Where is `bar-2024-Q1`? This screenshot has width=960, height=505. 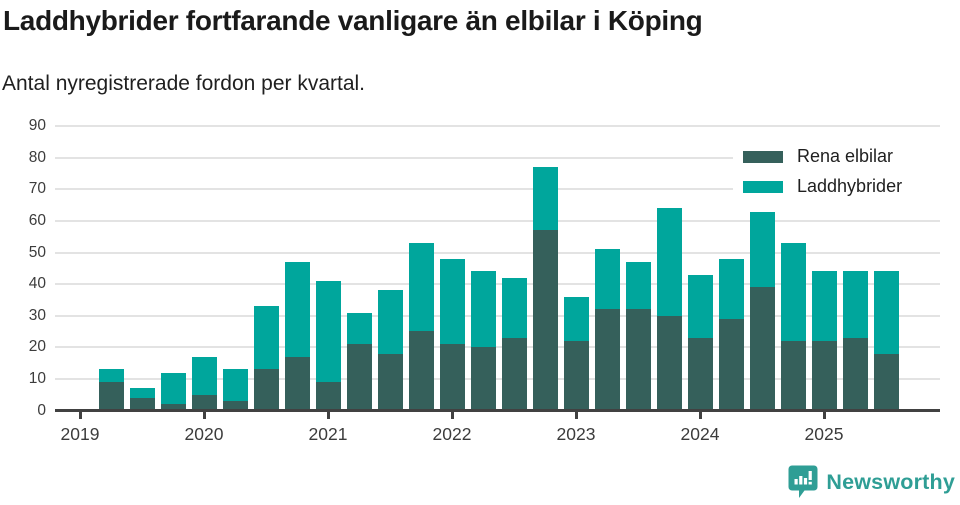
bar-2024-Q1 is located at coordinates (700, 342).